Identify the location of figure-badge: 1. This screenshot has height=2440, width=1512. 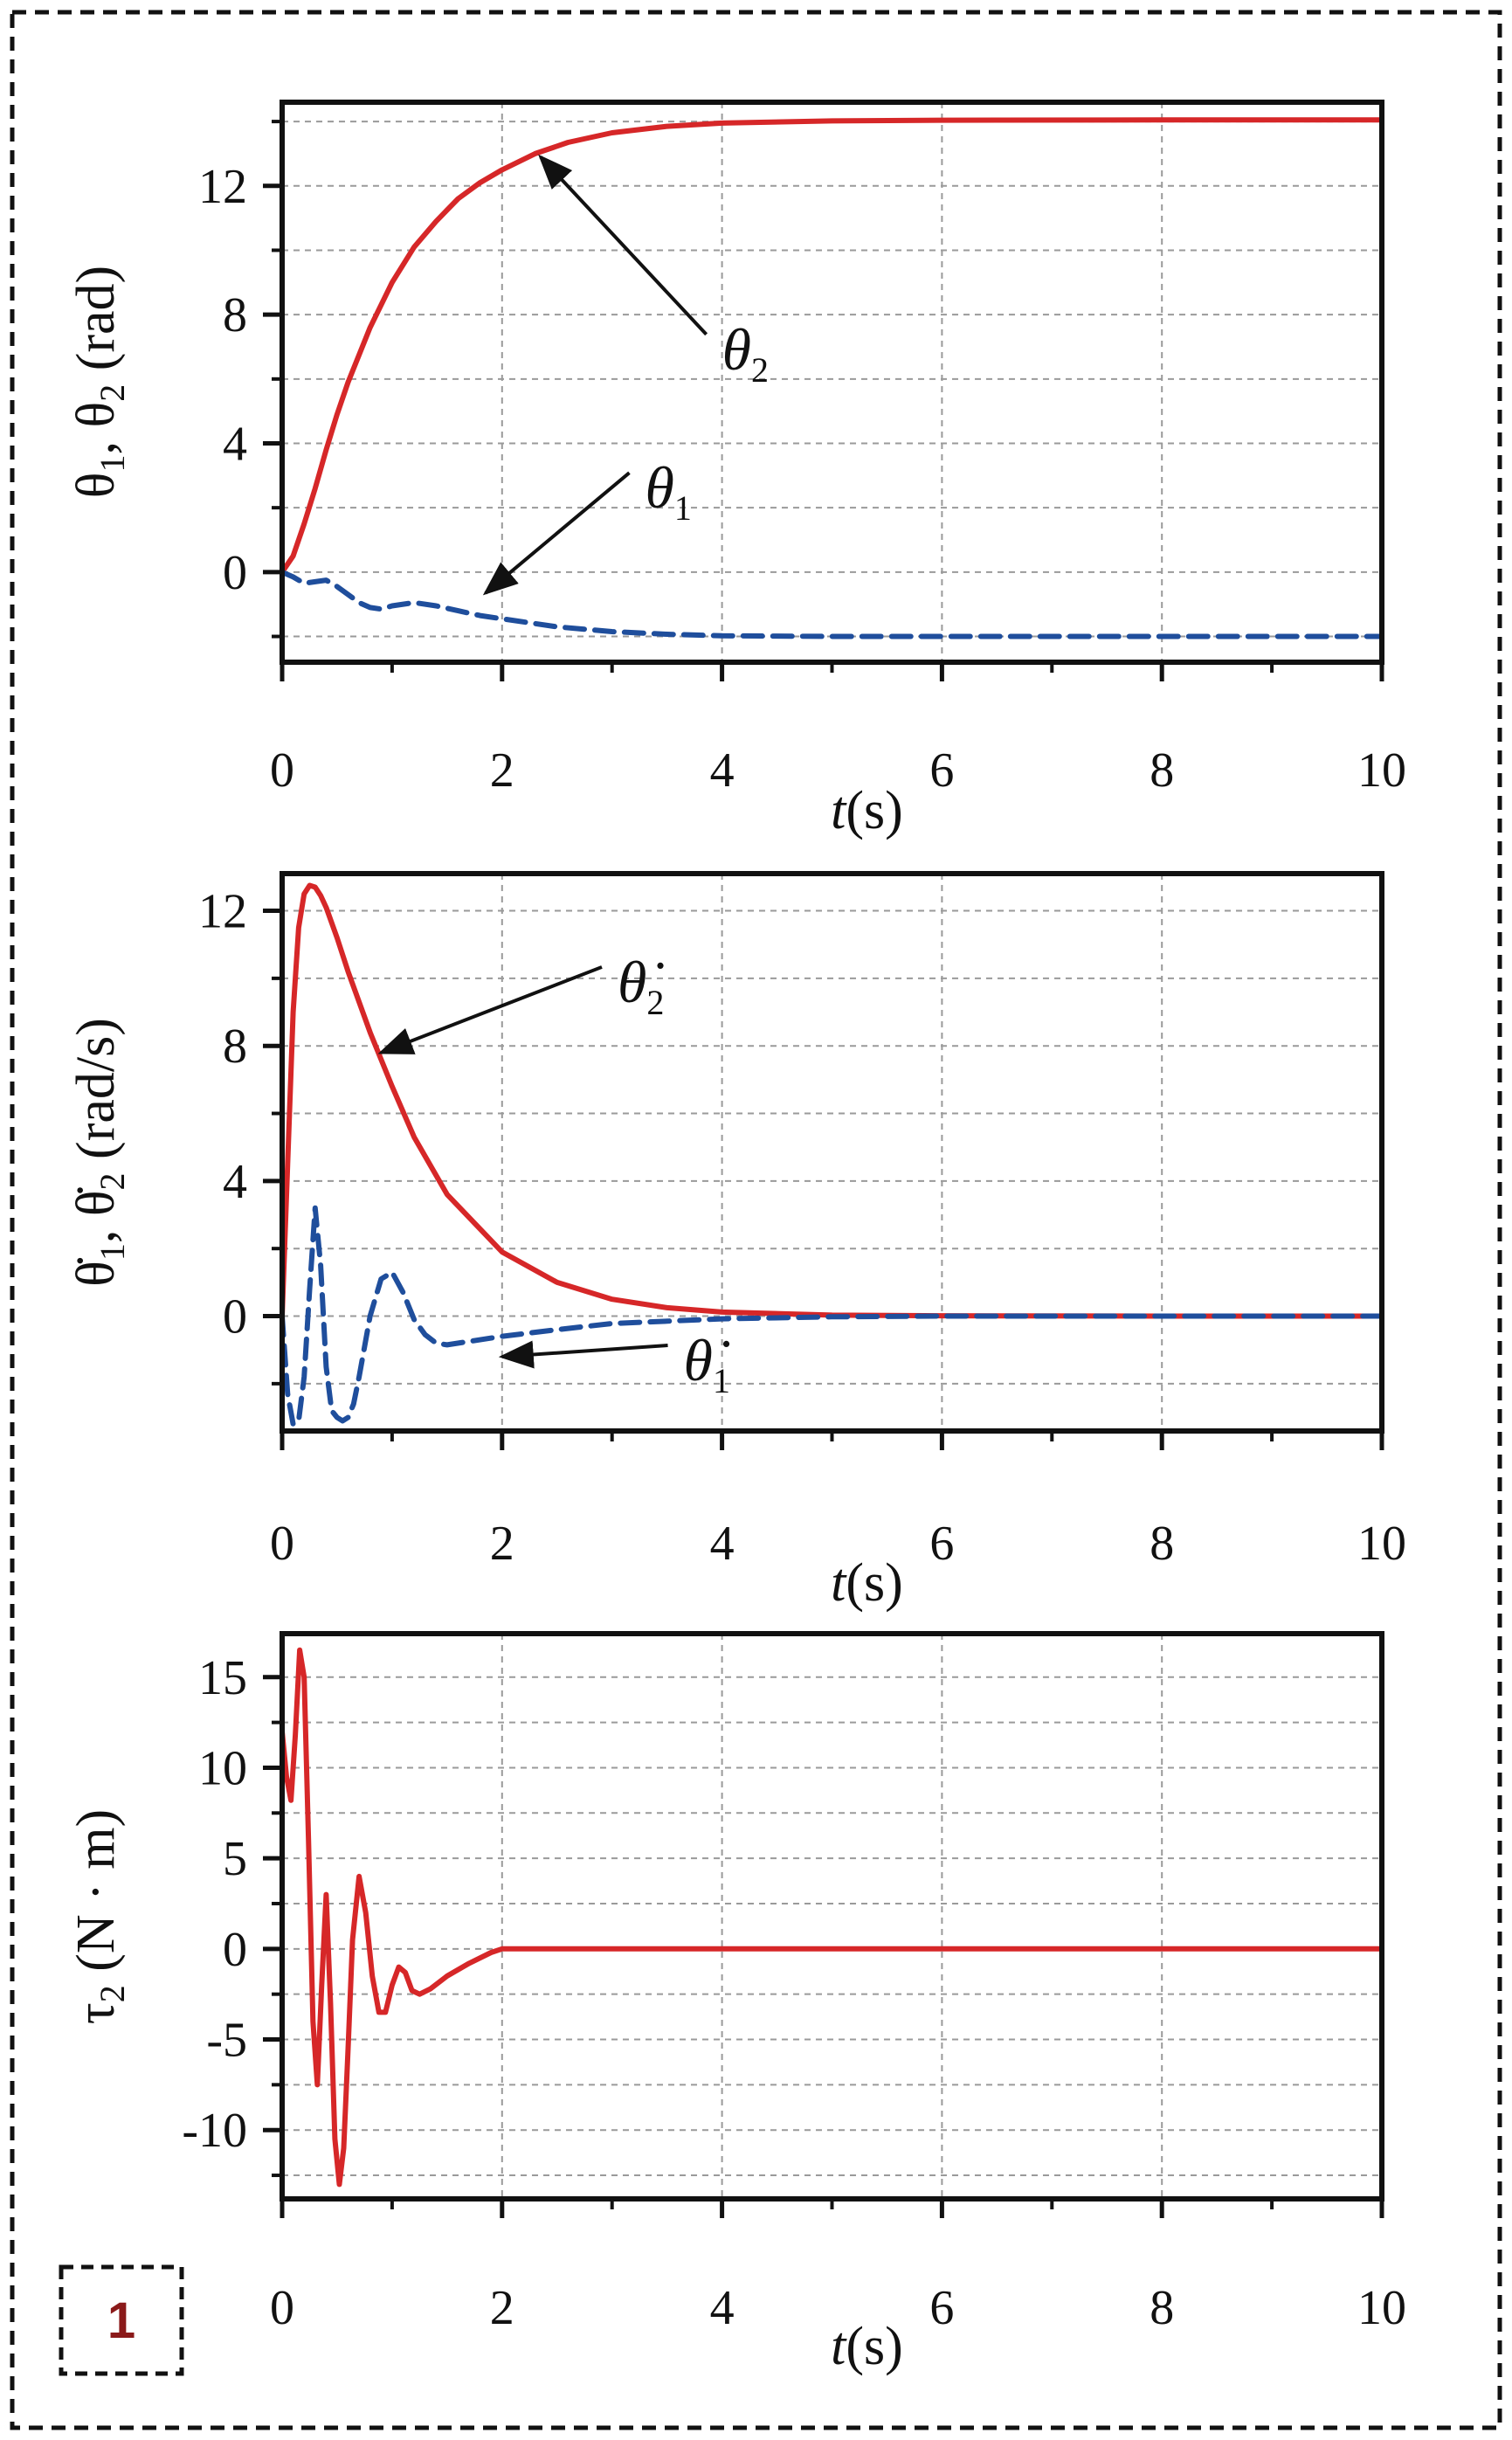
(121, 2320).